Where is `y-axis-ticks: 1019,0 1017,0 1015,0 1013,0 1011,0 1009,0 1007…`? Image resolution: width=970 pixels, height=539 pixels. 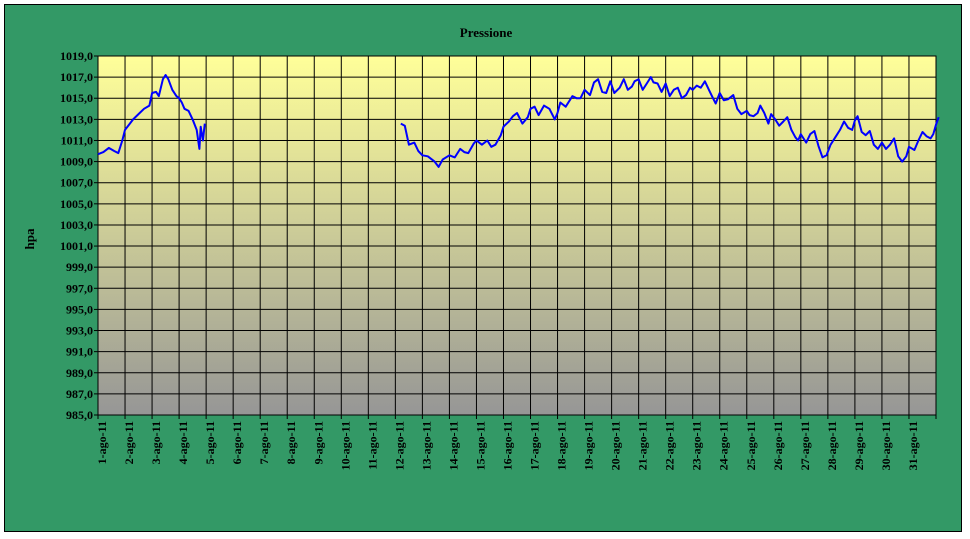
y-axis-ticks: 1019,0 1017,0 1015,0 1013,0 1011,0 1009,0 1007… is located at coordinates (79, 235).